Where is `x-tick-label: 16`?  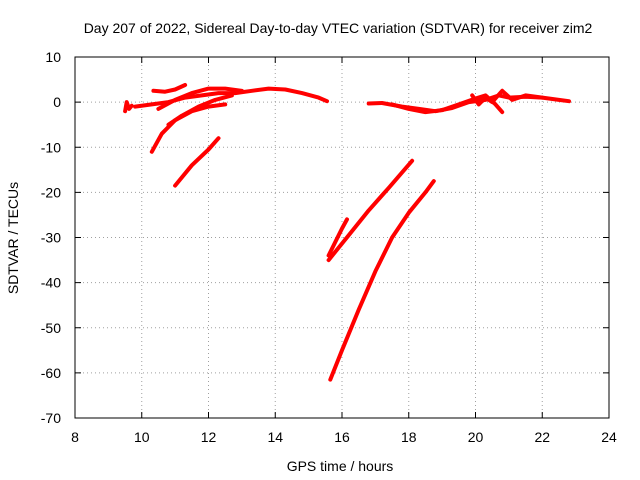
x-tick-label: 16 is located at coordinates (342, 437).